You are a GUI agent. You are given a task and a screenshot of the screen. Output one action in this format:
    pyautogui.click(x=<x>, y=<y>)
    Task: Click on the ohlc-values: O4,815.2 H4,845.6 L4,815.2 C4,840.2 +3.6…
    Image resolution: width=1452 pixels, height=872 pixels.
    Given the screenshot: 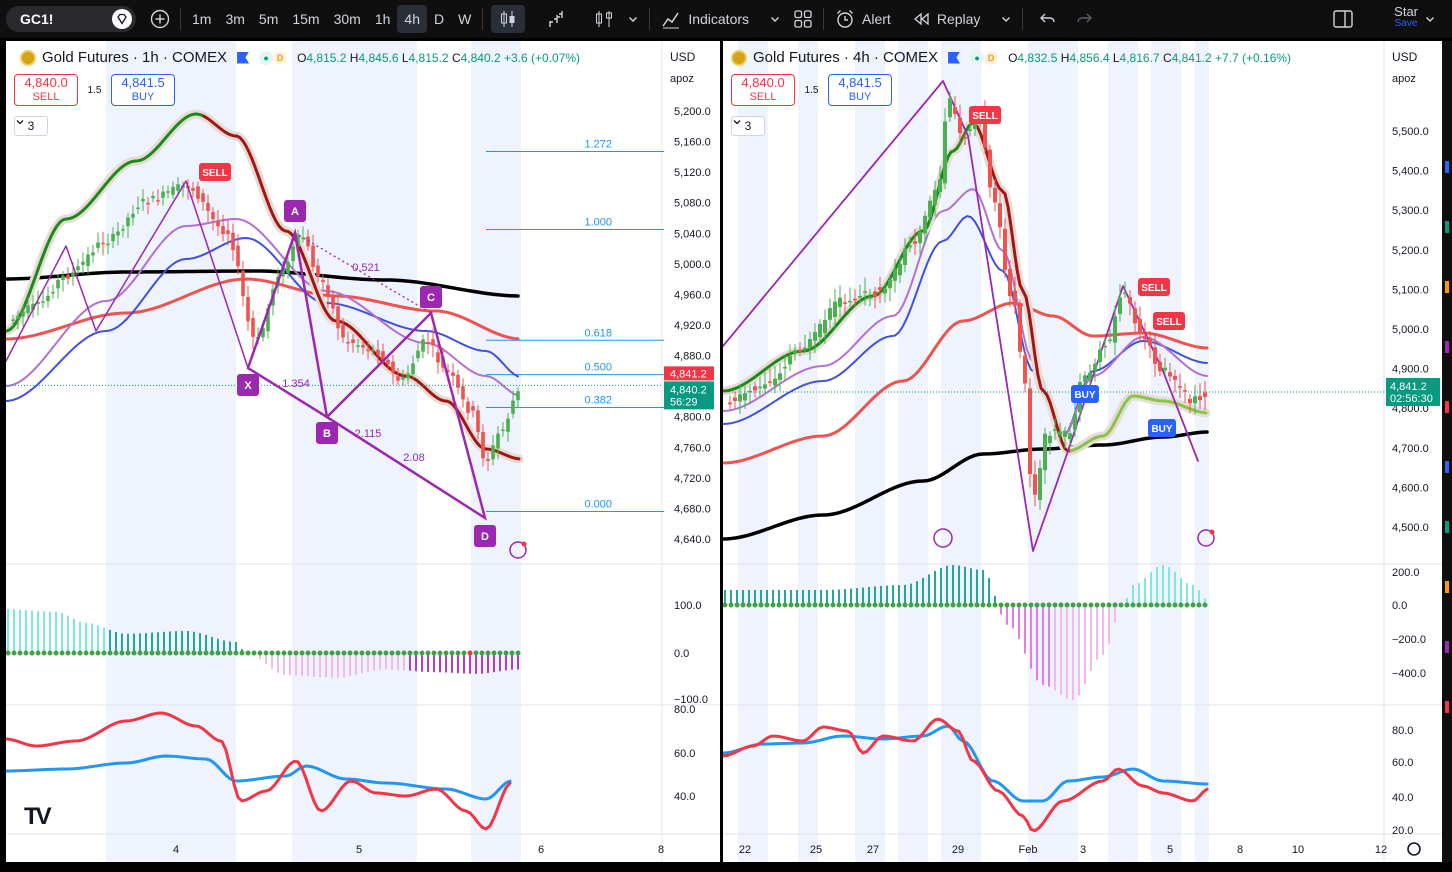 What is the action you would take?
    pyautogui.click(x=439, y=57)
    